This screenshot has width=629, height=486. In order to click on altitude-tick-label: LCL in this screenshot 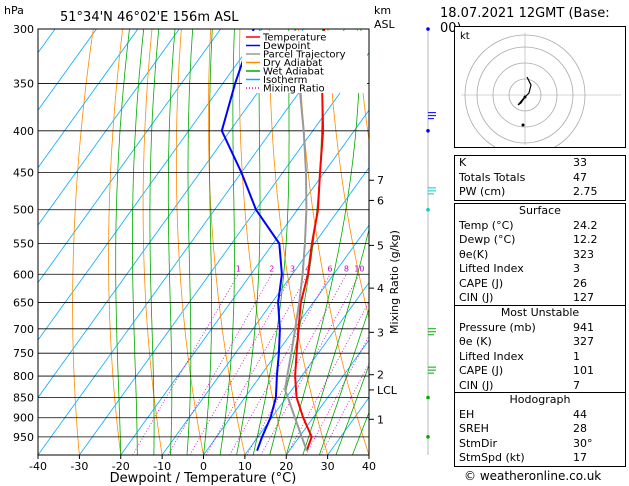, I will do `click(387, 390)`.